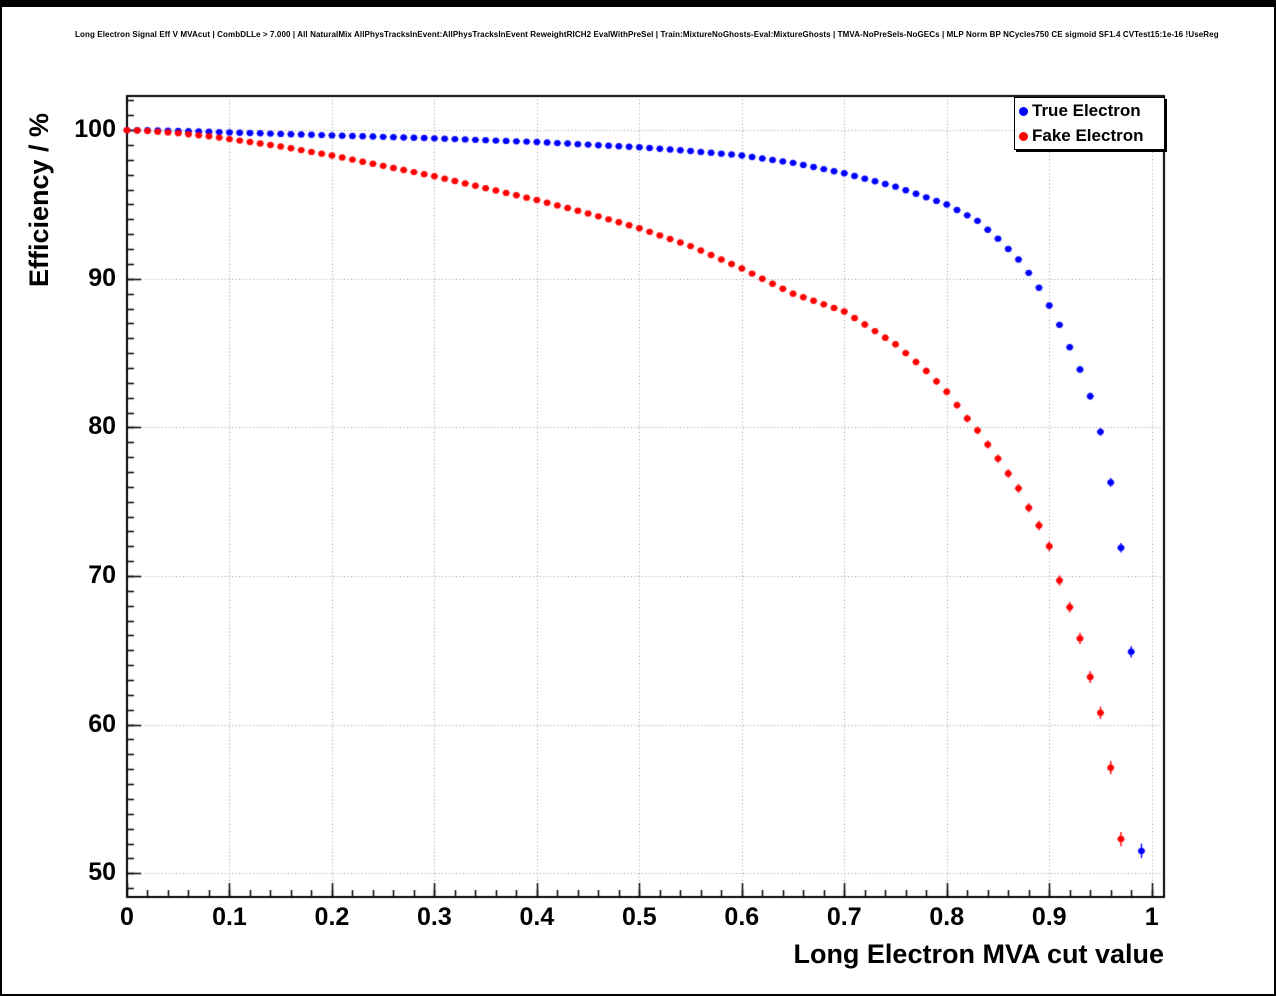 This screenshot has height=996, width=1276. Describe the element at coordinates (638, 3) in the screenshot. I see `window-border-top` at that location.